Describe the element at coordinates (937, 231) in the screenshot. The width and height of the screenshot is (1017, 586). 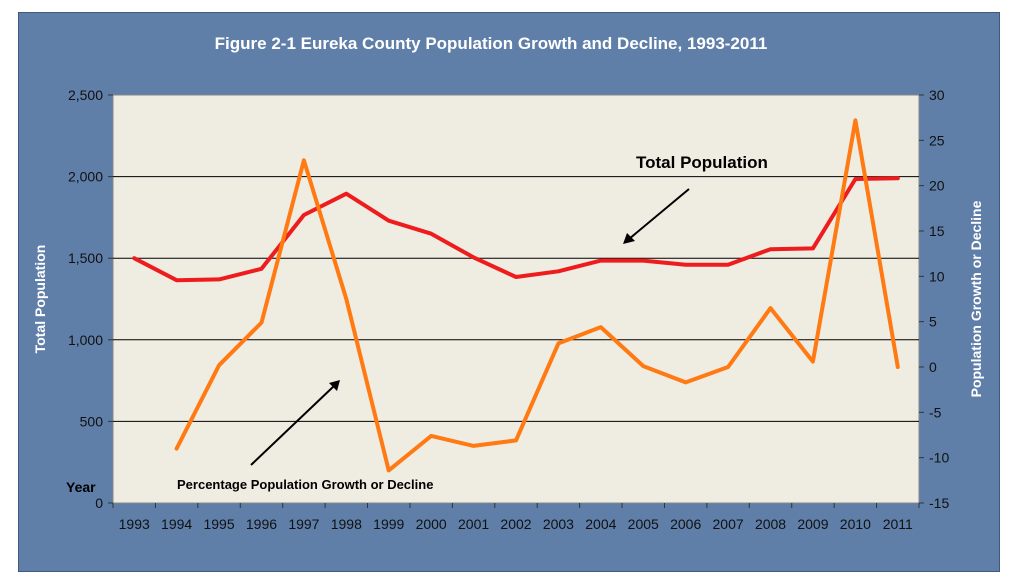
I see `right-tick-label: 15` at that location.